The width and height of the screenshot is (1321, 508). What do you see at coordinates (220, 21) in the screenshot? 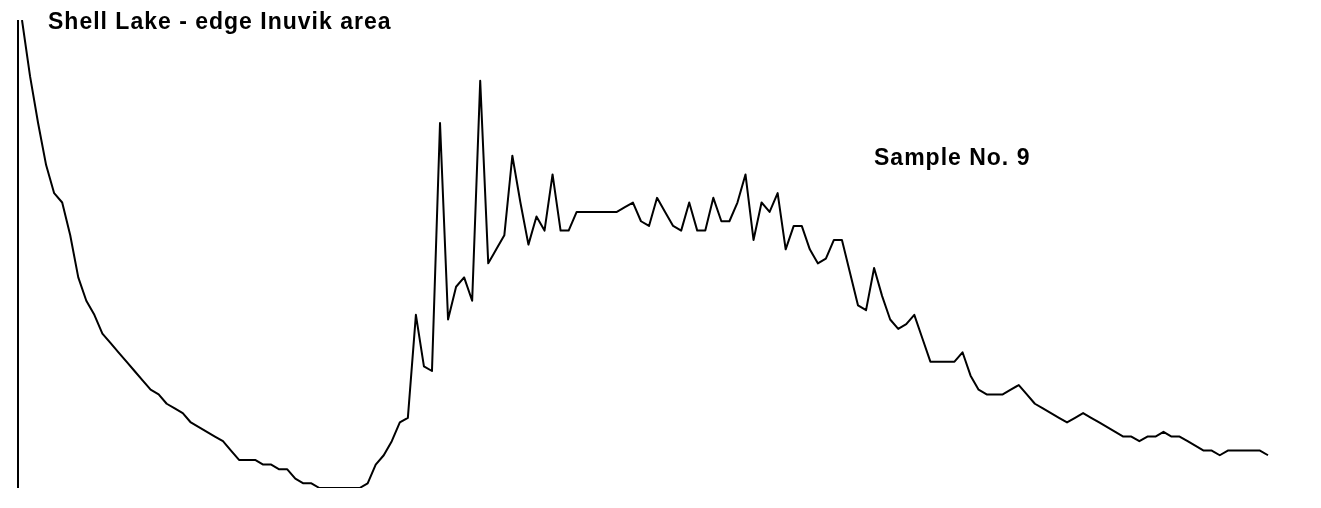
I see `chart-title: Shell Lake - edge Inuvik area` at bounding box center [220, 21].